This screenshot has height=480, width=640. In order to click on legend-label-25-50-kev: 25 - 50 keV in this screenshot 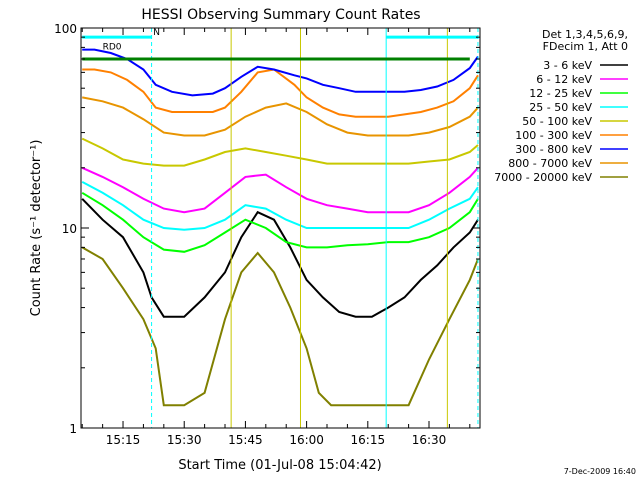, I will do `click(560, 107)`.